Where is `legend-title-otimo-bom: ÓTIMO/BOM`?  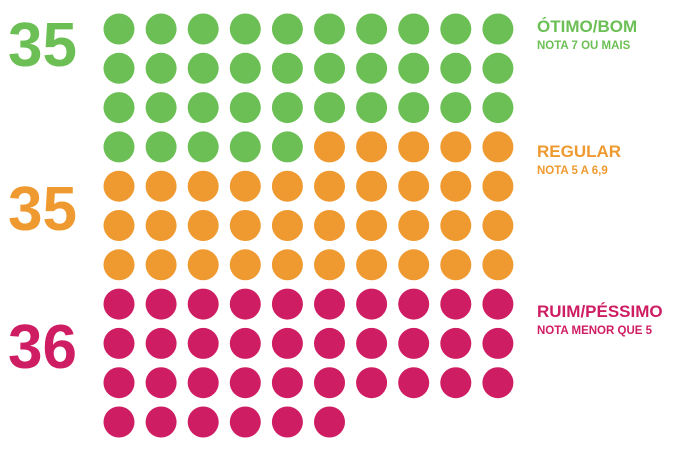 legend-title-otimo-bom: ÓTIMO/BOM is located at coordinates (587, 26).